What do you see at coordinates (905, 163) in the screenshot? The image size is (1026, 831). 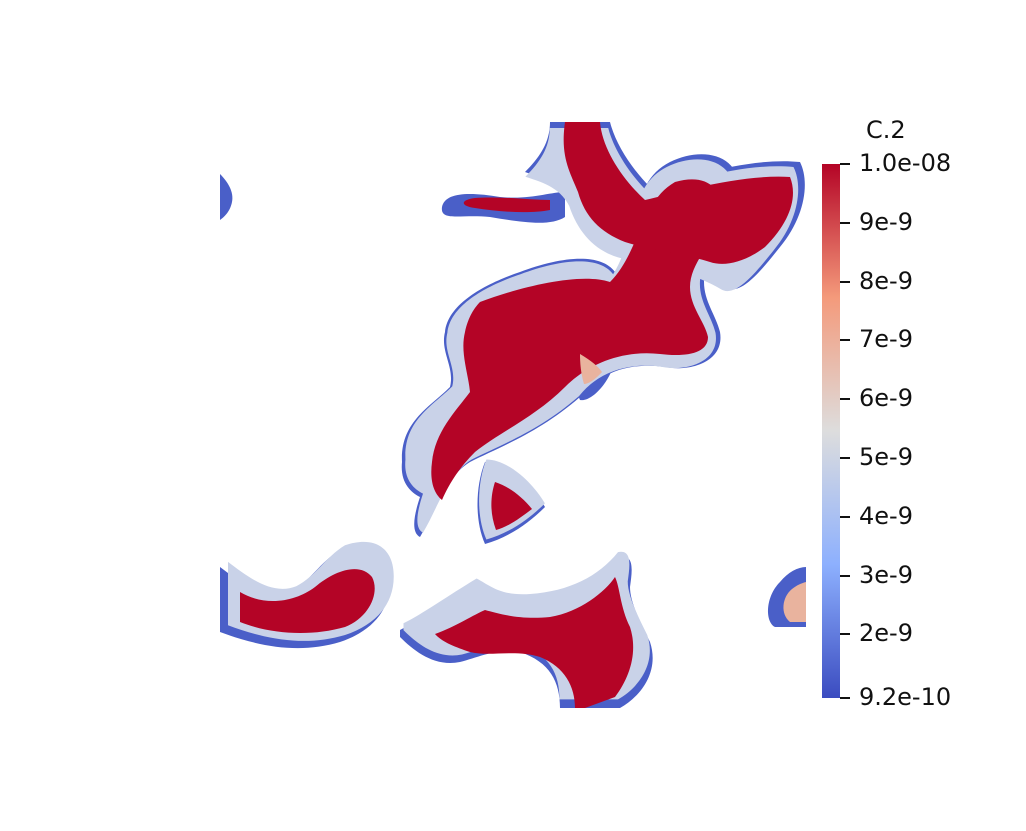 I see `tick-label: 1.0e-08` at bounding box center [905, 163].